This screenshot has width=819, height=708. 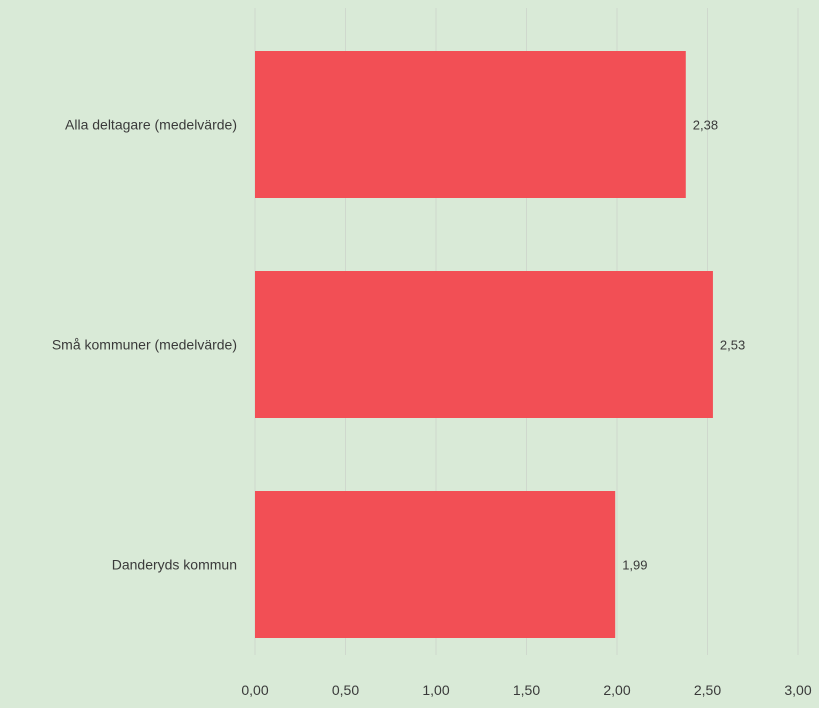 What do you see at coordinates (144, 345) in the screenshot?
I see `category-label-1: Små kommuner (medelvärde)` at bounding box center [144, 345].